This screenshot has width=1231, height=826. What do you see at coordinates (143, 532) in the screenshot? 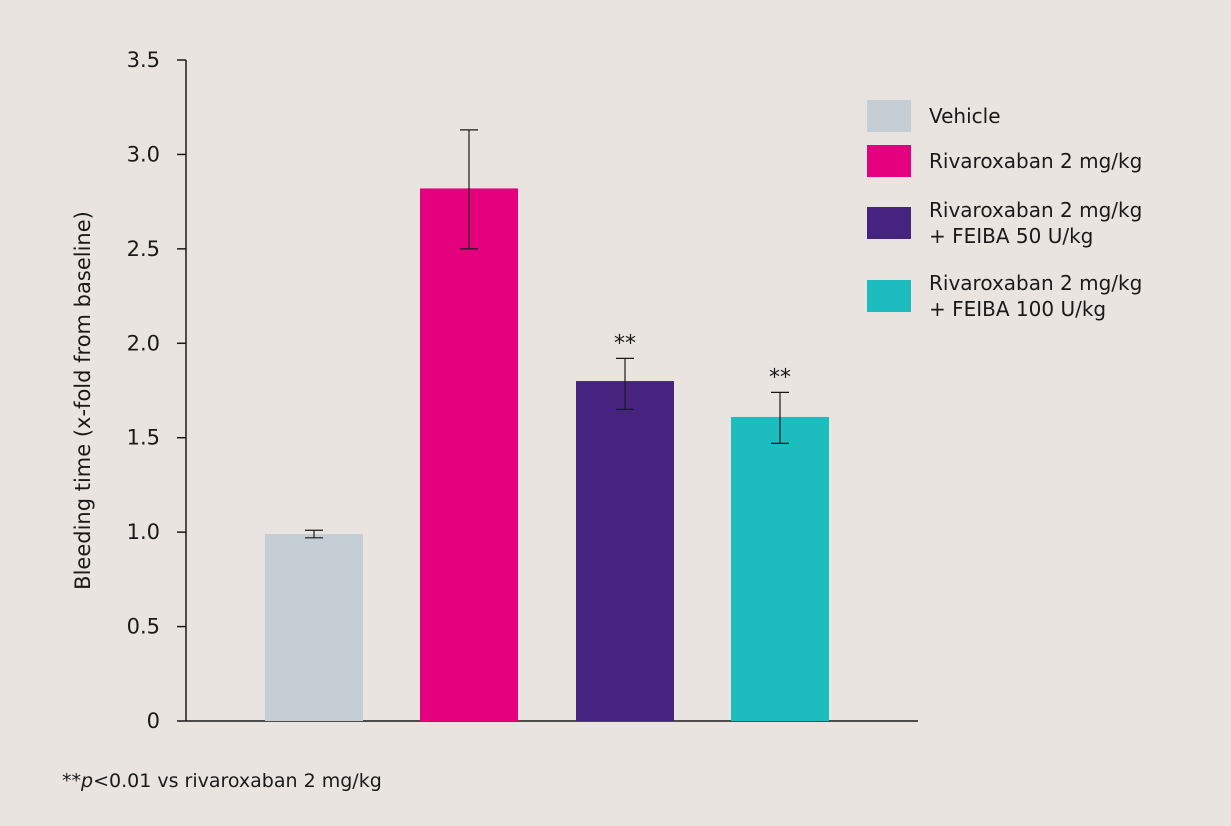
I see `y-tick-label: 1.0` at bounding box center [143, 532].